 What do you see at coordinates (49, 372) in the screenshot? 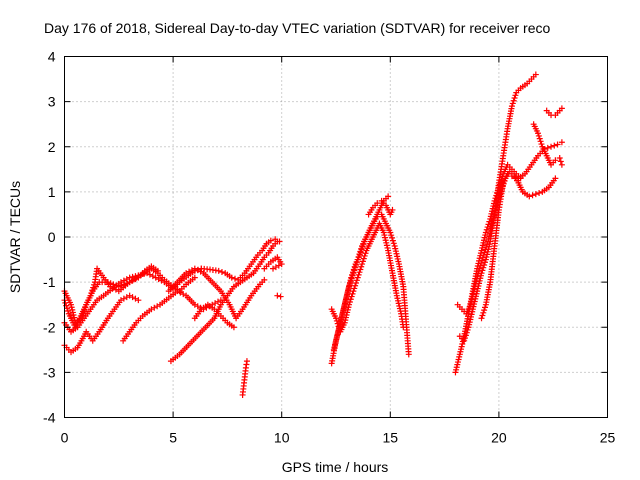
I see `y-tick-label: -3` at bounding box center [49, 372].